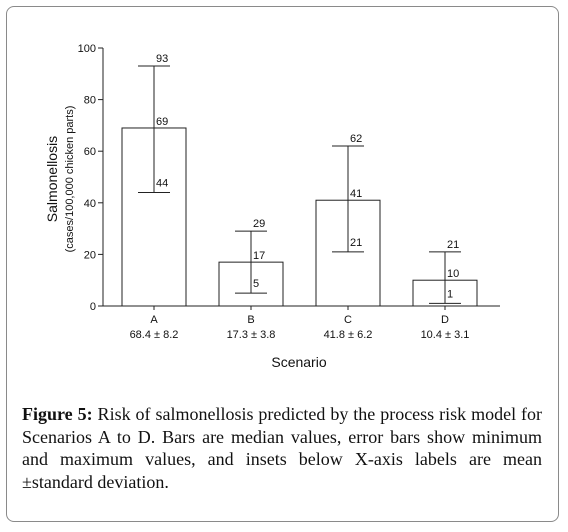  What do you see at coordinates (445, 335) in the screenshot?
I see `mean-sd-label: 10.4 ± 3.1` at bounding box center [445, 335].